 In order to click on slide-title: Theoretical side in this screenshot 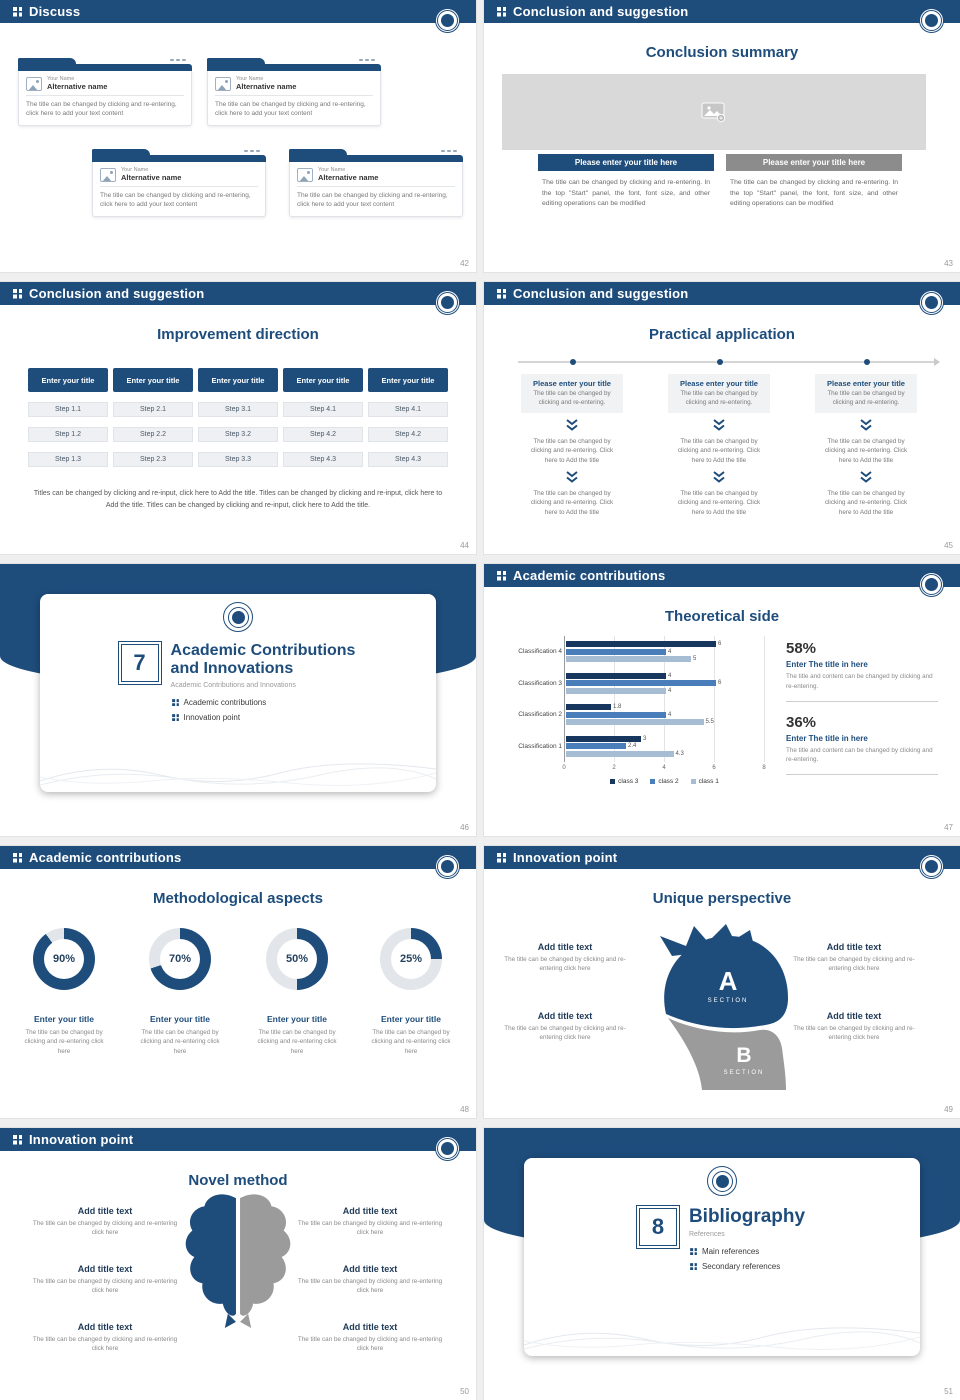, I will do `click(722, 616)`.